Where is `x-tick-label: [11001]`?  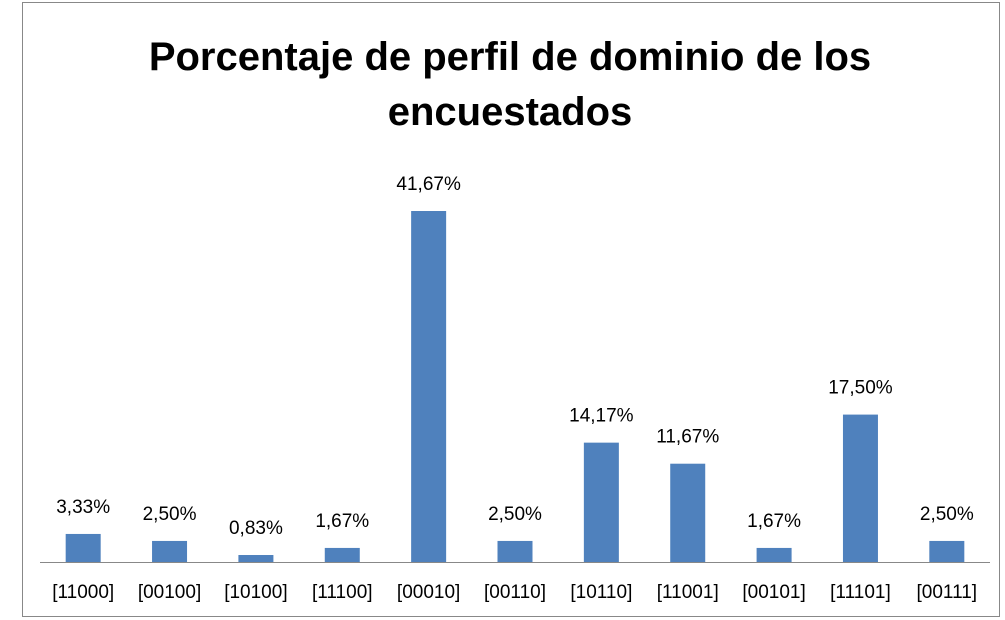
x-tick-label: [11001] is located at coordinates (688, 592).